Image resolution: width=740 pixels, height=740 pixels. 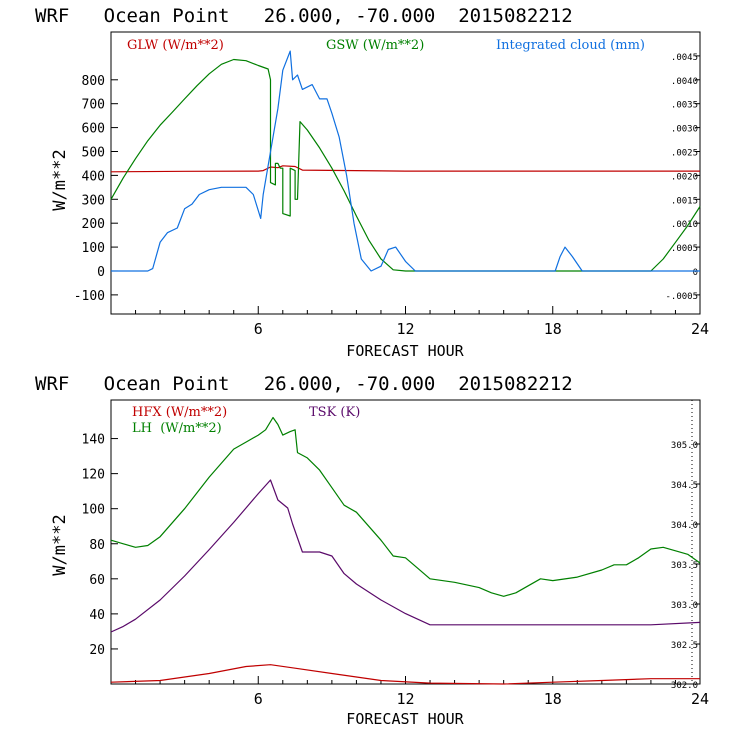 I want to click on legend-lh: LH (W/m**2), so click(x=177, y=428).